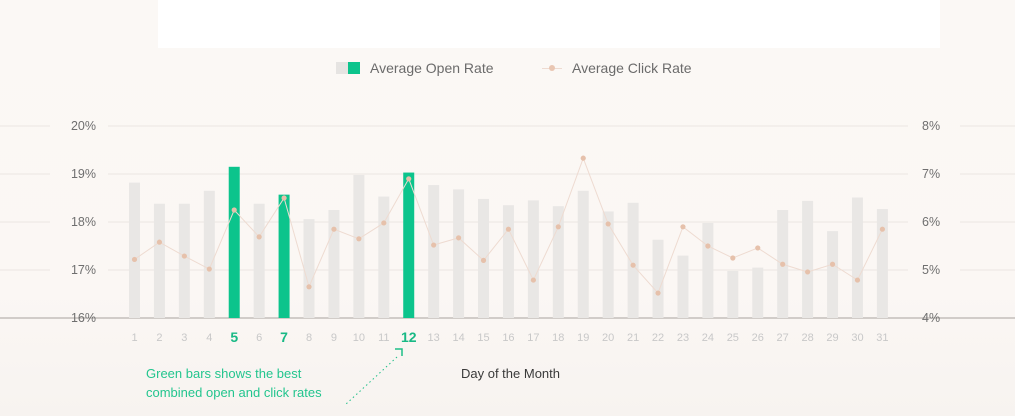 This screenshot has height=416, width=1015. What do you see at coordinates (931, 270) in the screenshot?
I see `right-tick-label: 5%` at bounding box center [931, 270].